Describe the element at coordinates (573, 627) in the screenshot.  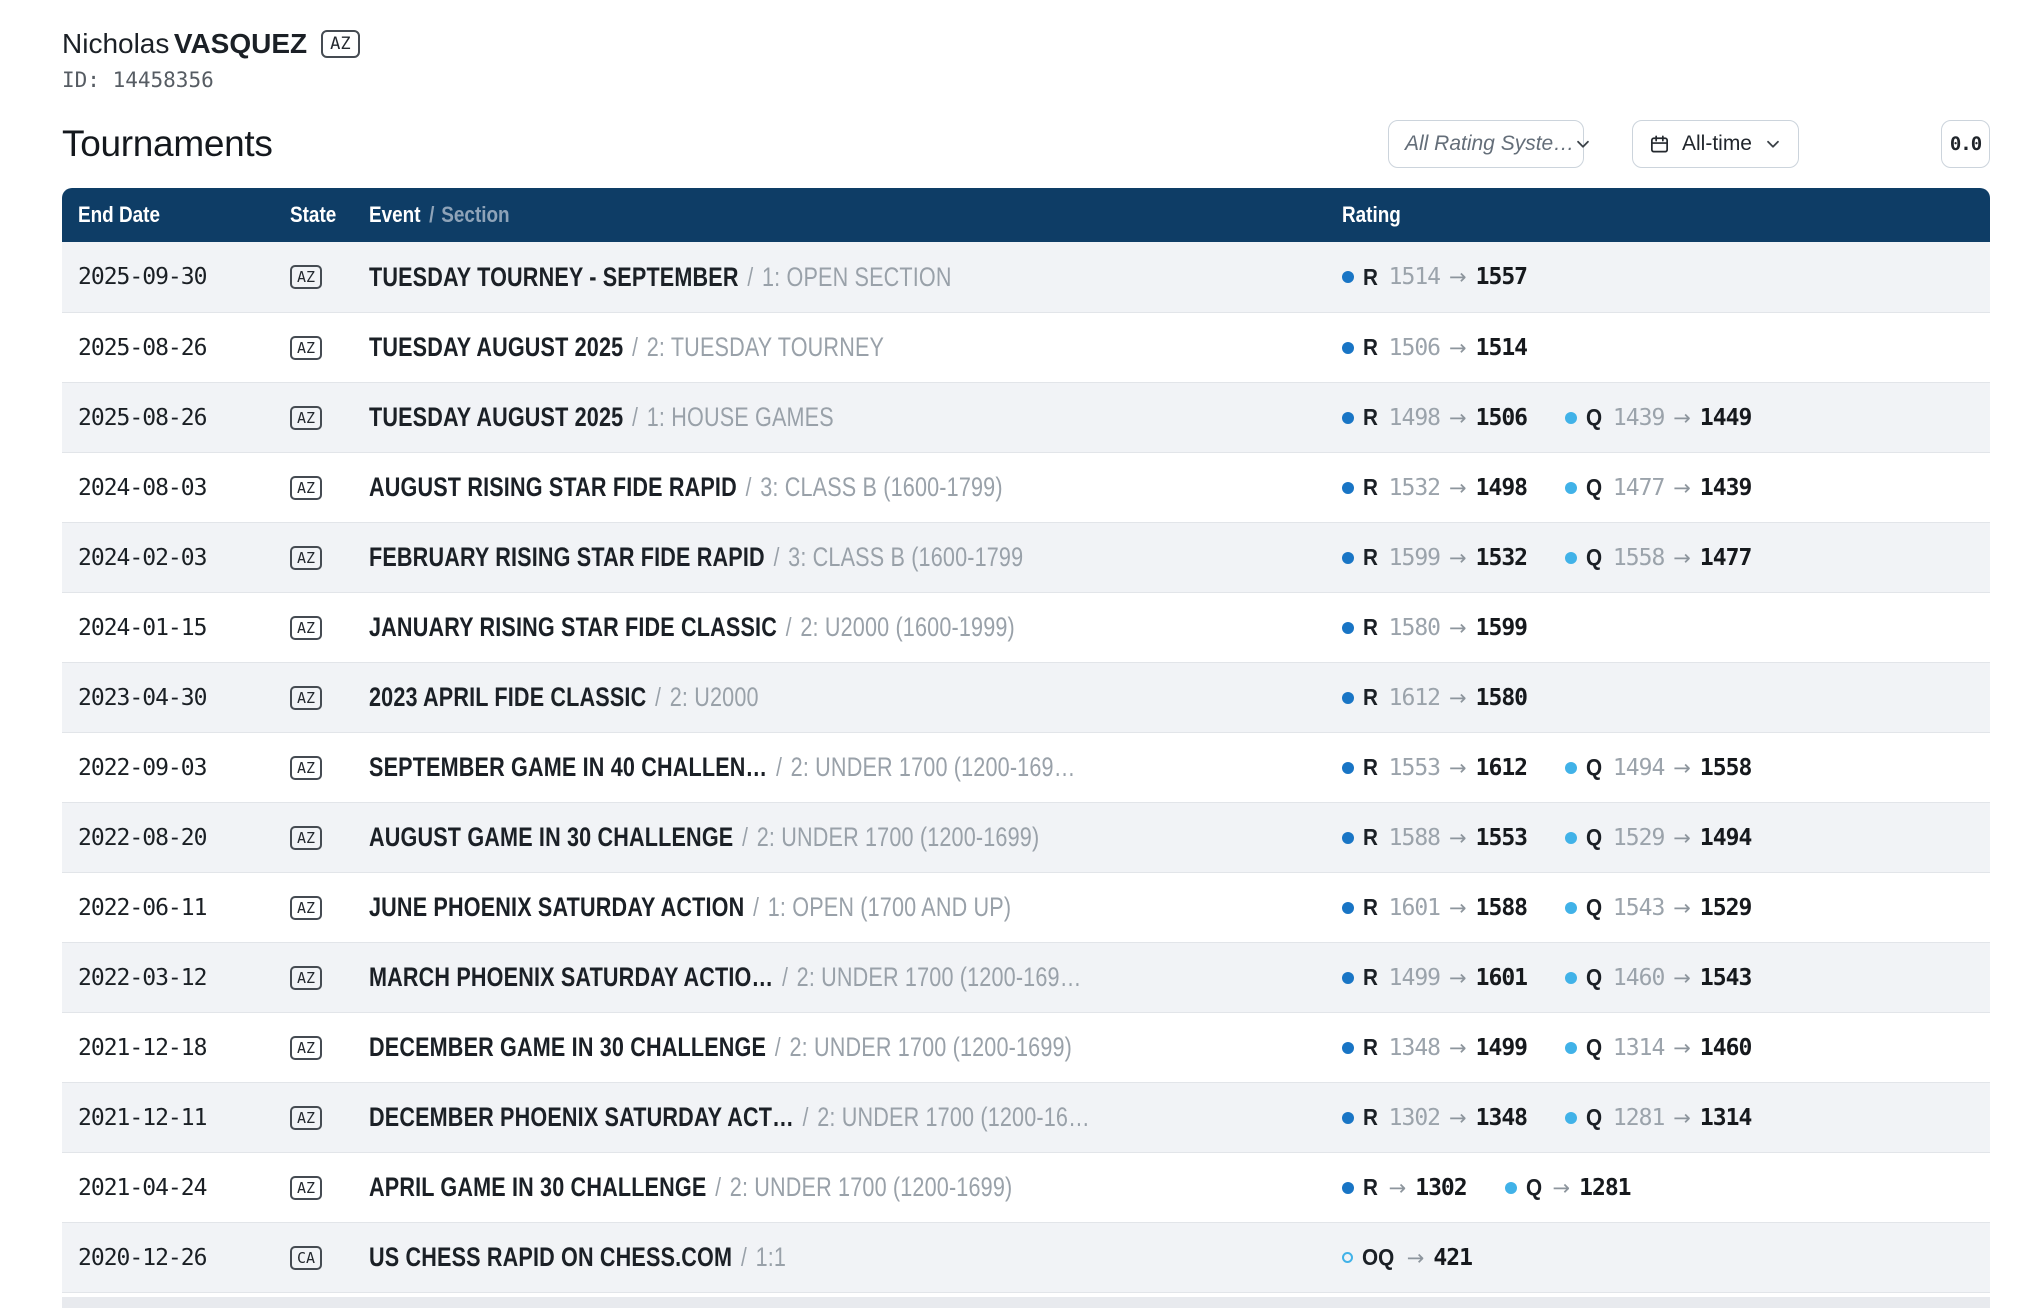
I see `event-name: JANUARY RISING STAR FIDE CLASSIC` at that location.